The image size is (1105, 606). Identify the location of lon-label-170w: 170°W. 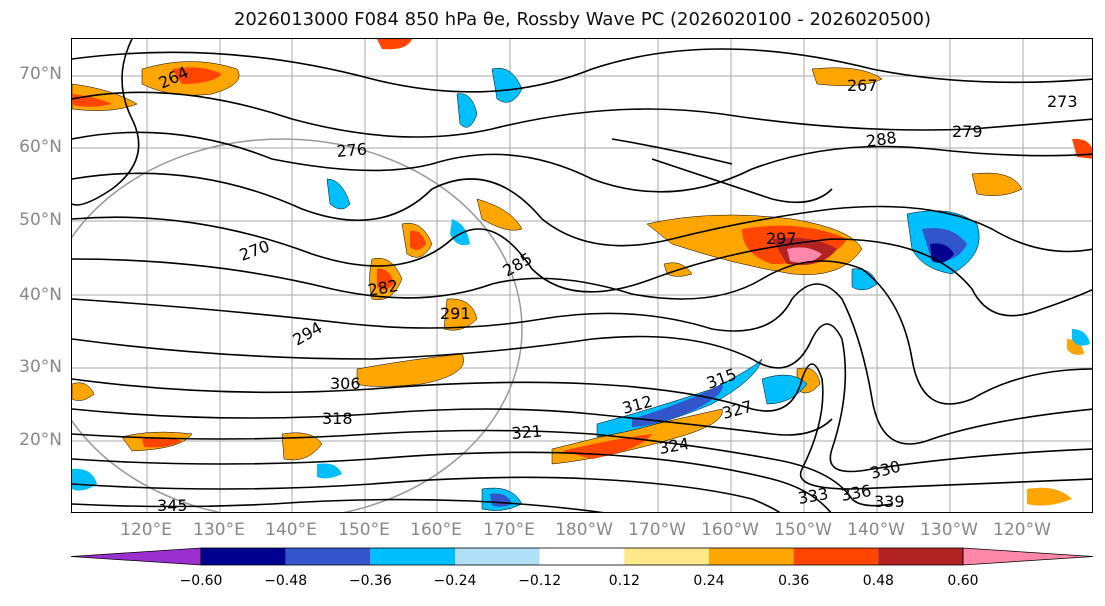
(657, 530).